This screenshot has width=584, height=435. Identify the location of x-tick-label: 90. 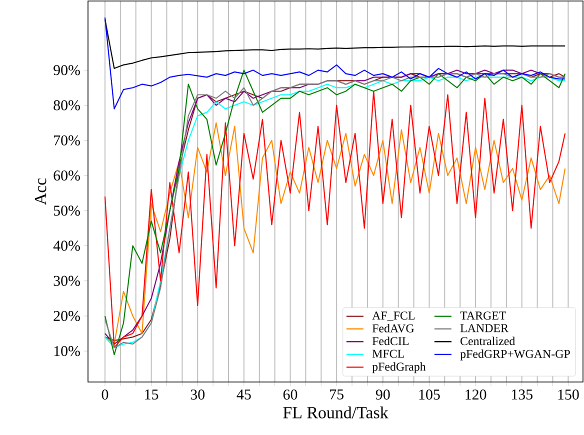
(383, 395).